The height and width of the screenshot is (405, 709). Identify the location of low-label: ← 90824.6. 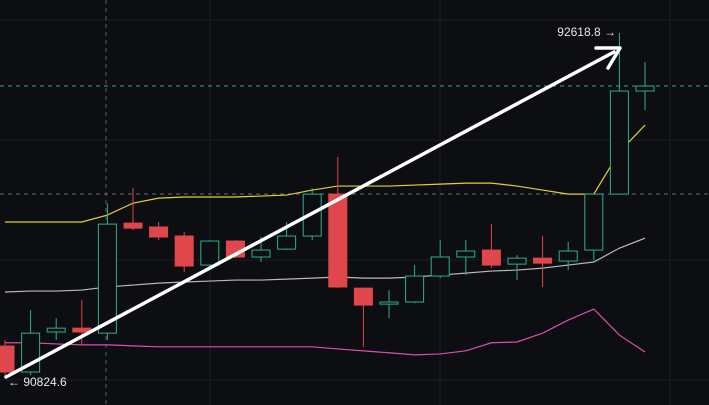
(37, 382).